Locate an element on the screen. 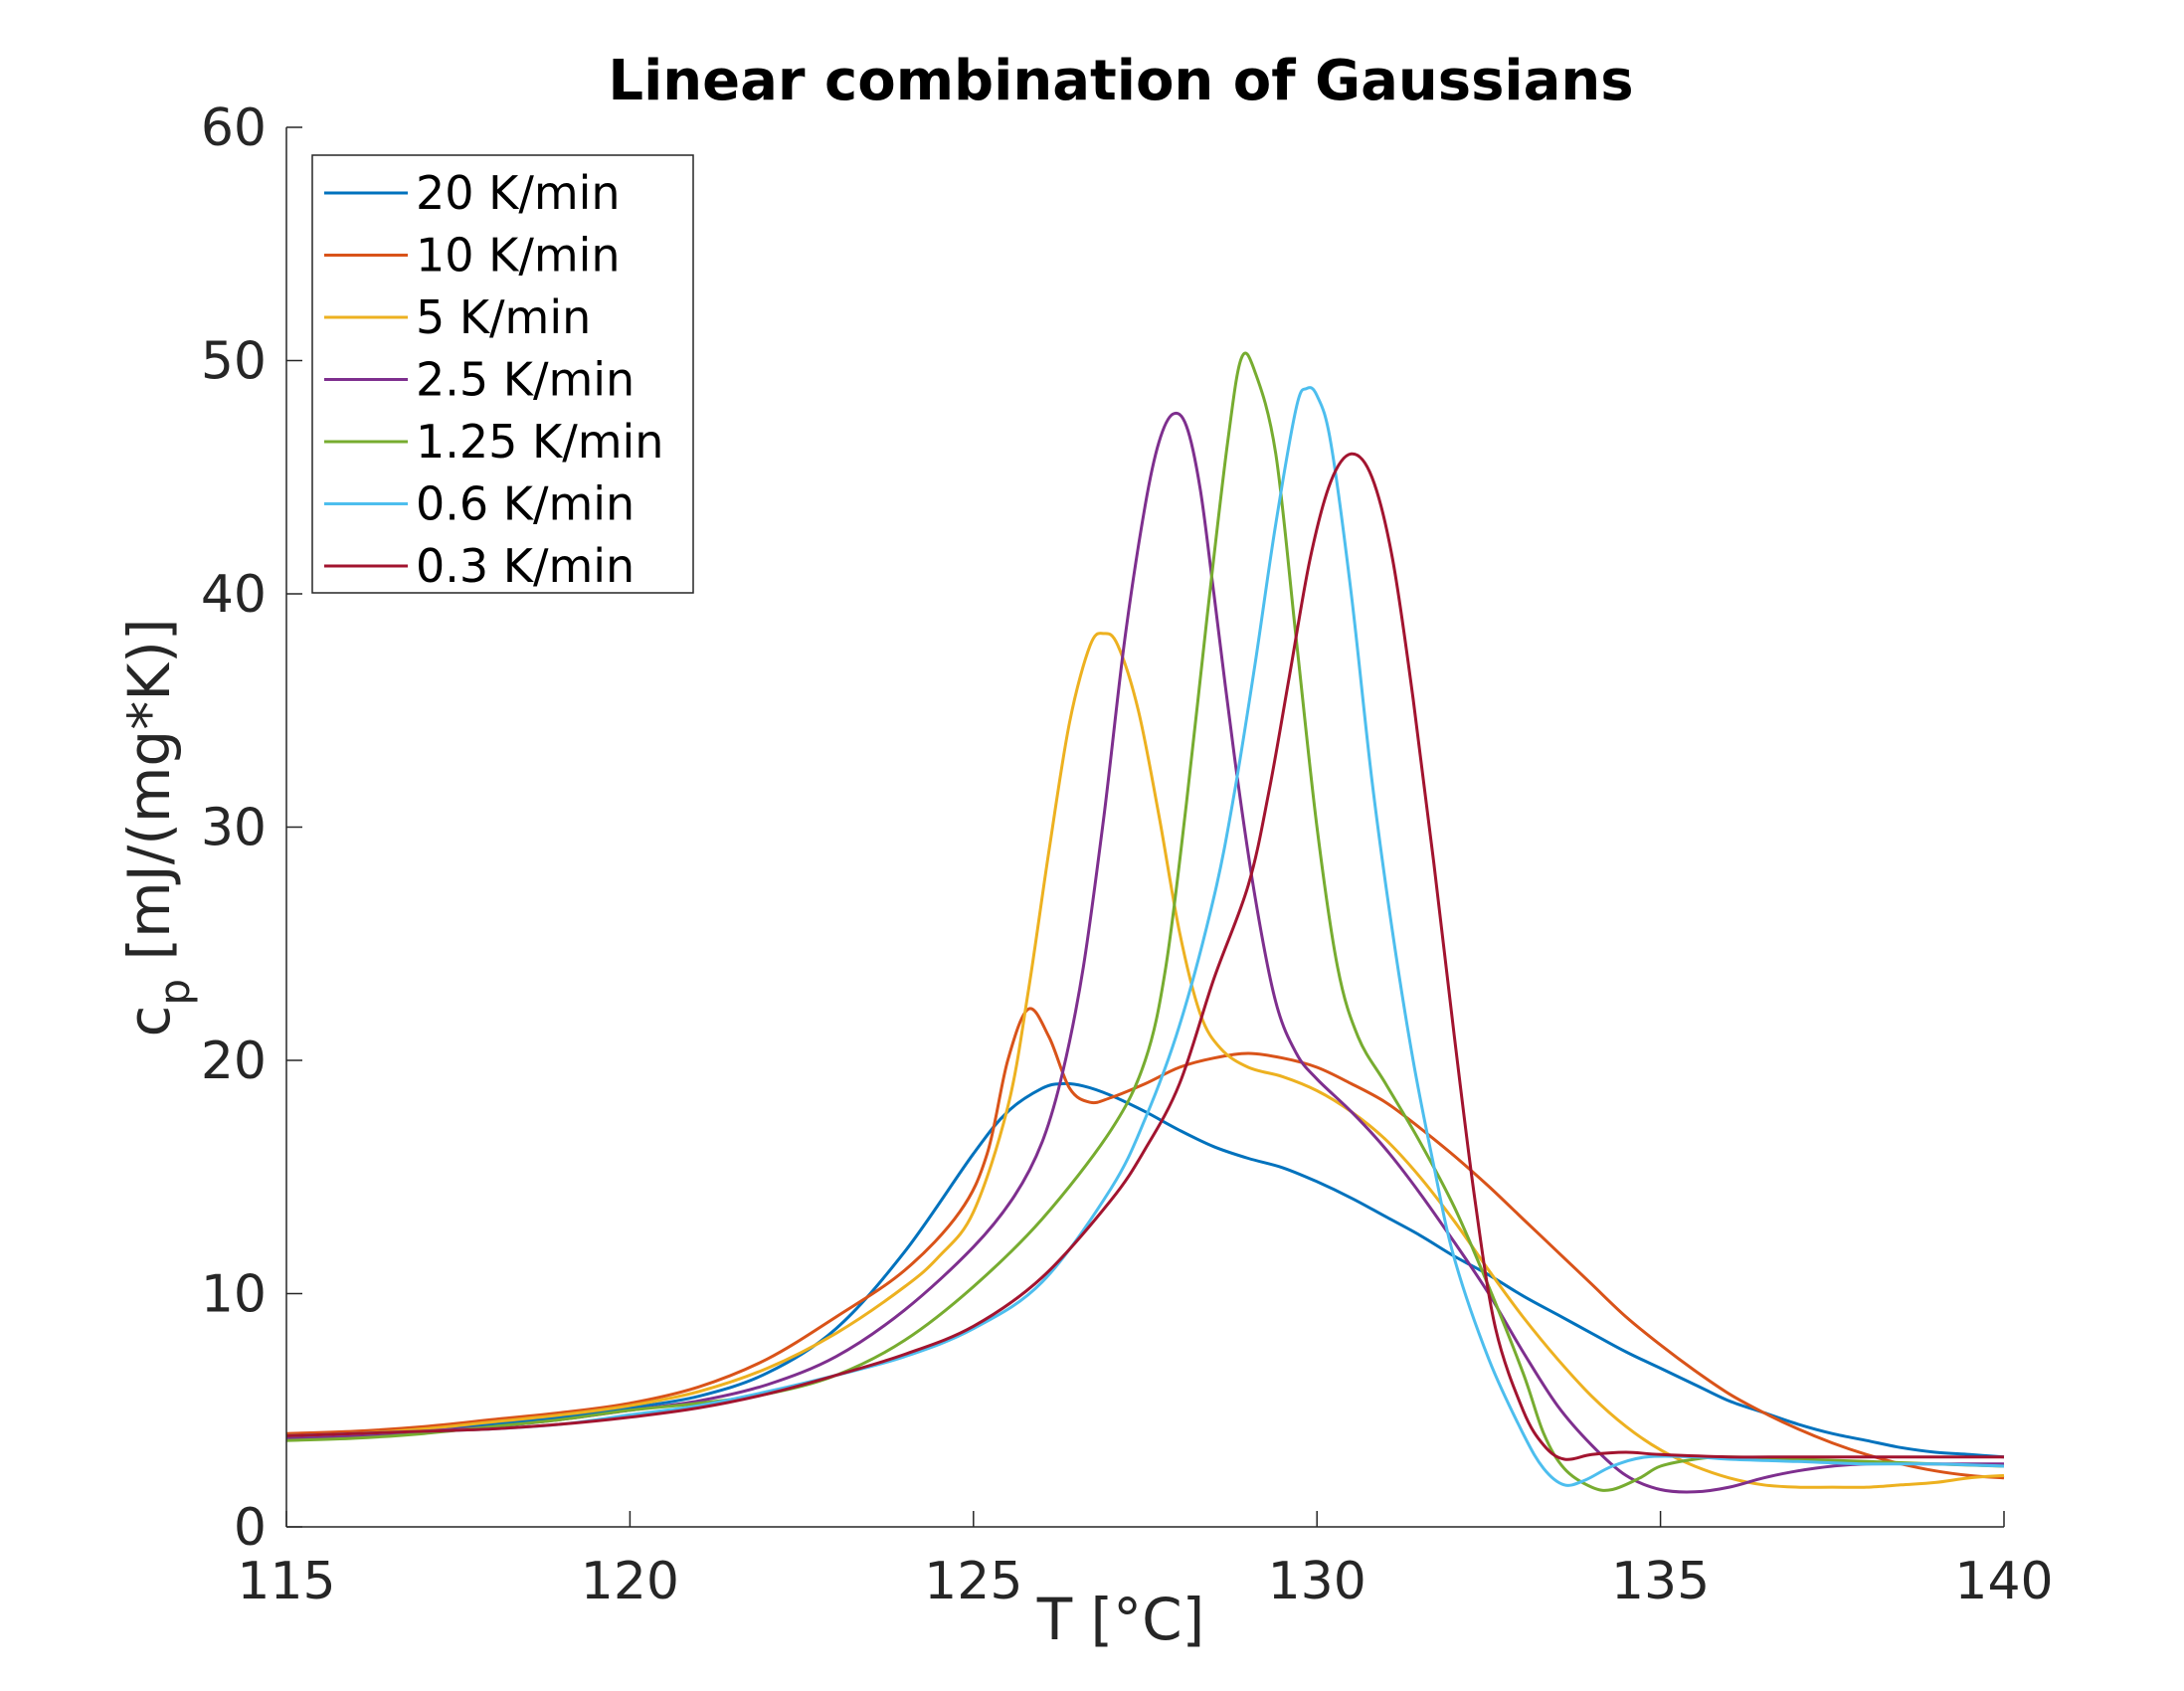 The height and width of the screenshot is (1691, 2184). legend-box is located at coordinates (502, 374).